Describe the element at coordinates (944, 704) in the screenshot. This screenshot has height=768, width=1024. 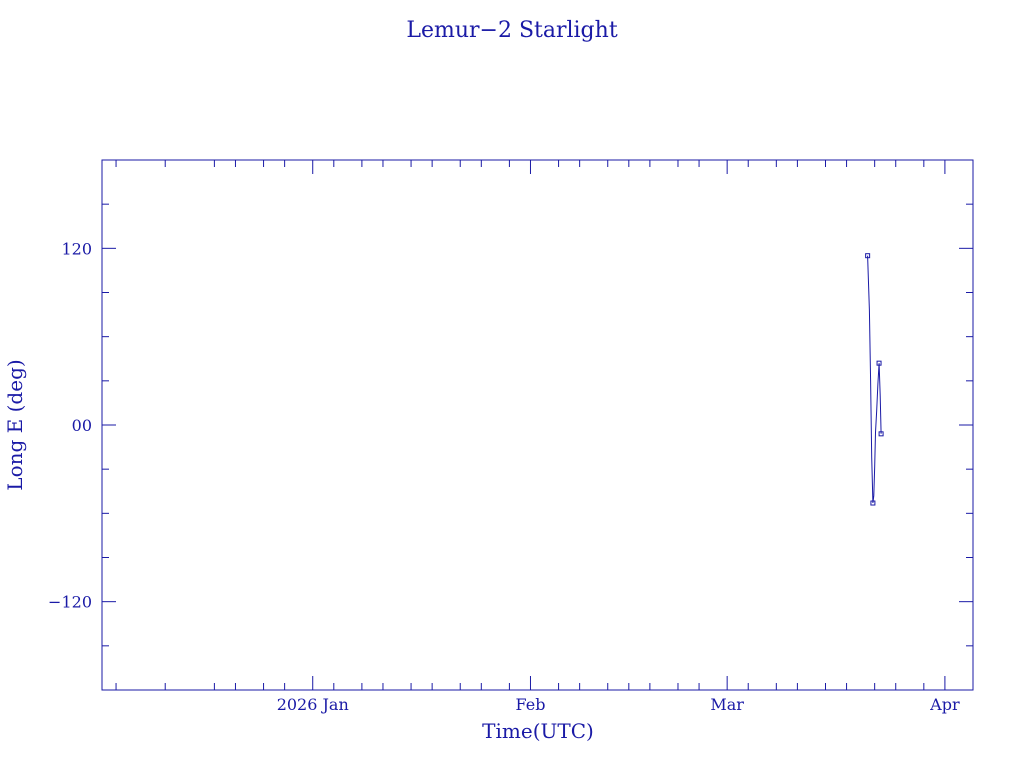
I see `x-tick-label: Apr` at that location.